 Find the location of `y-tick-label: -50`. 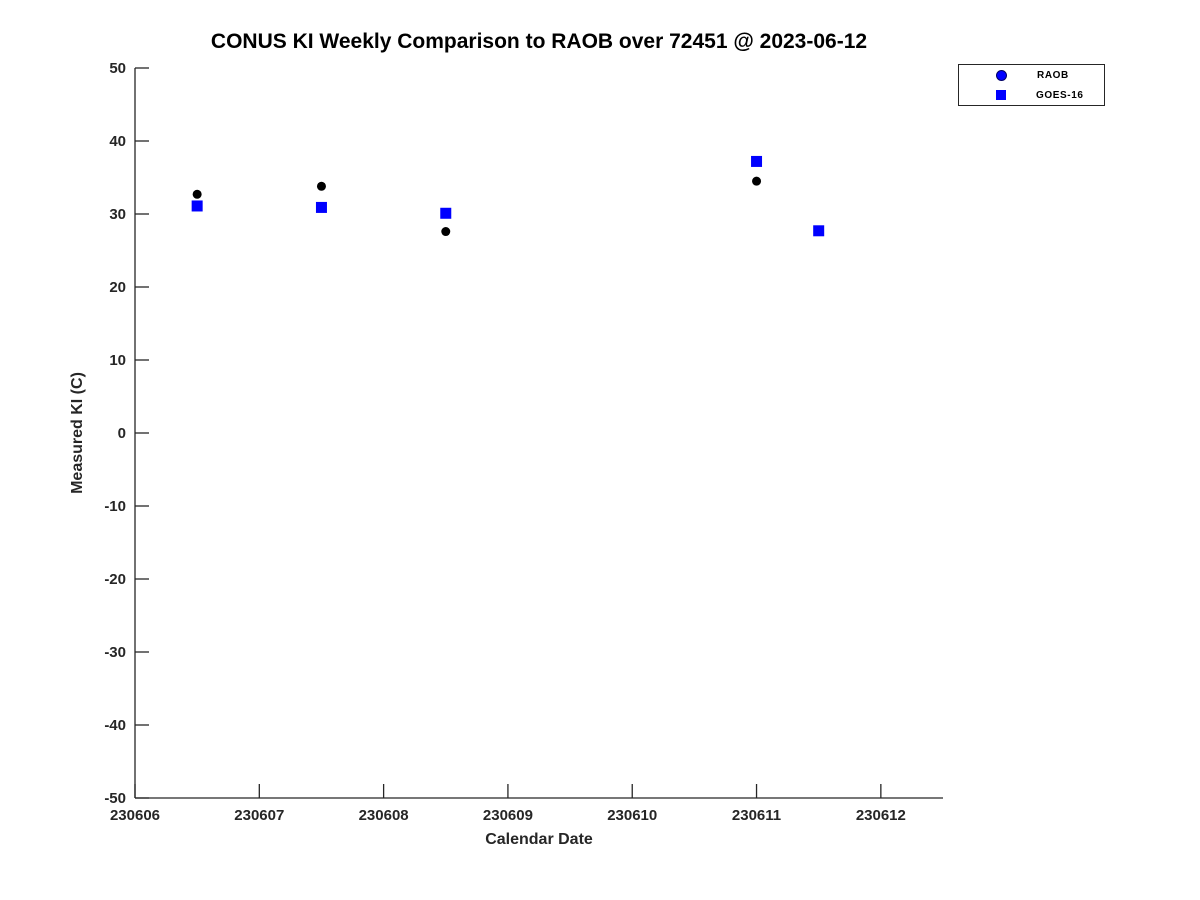

y-tick-label: -50 is located at coordinates (115, 798).